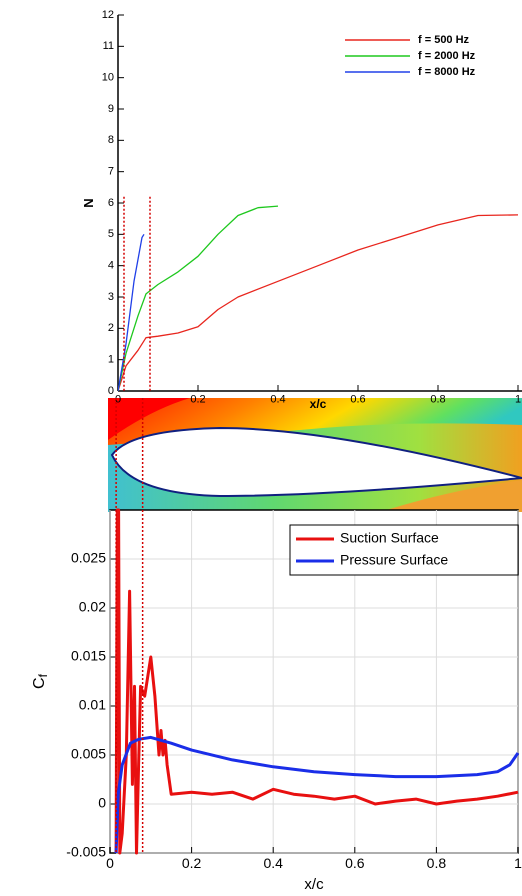 This screenshot has height=896, width=522. I want to click on legend-label: f = 8000 Hz, so click(447, 72).